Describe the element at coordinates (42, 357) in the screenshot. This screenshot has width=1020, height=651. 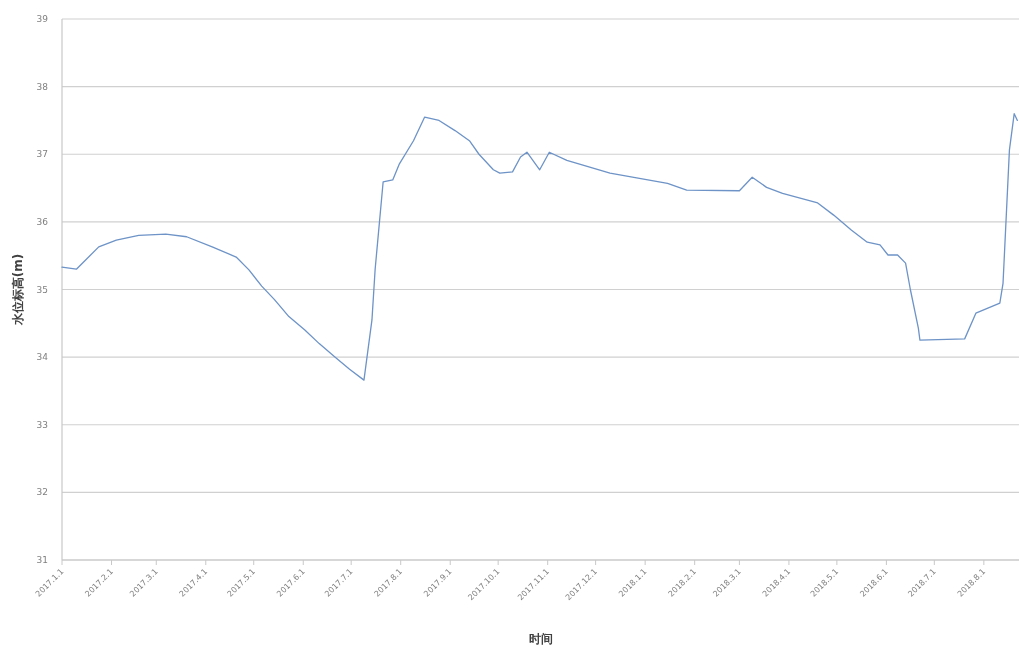
I see `y-tick-label: 34` at that location.